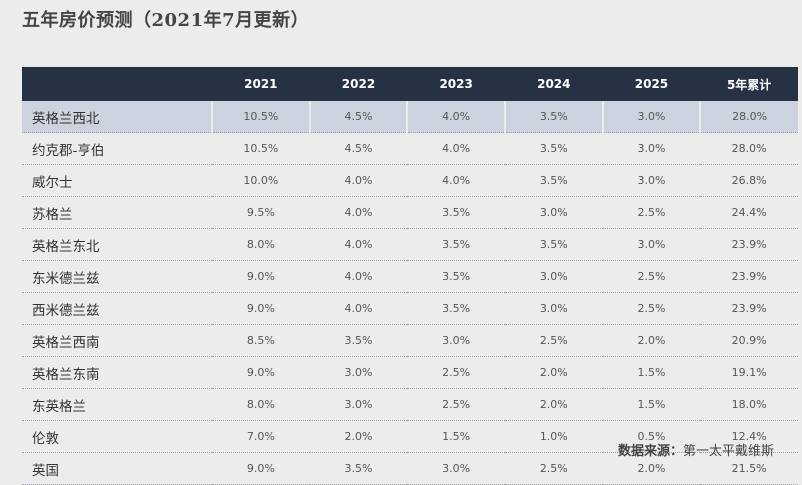 Image resolution: width=802 pixels, height=485 pixels. Describe the element at coordinates (117, 468) in the screenshot. I see `region-cell: 英国` at that location.